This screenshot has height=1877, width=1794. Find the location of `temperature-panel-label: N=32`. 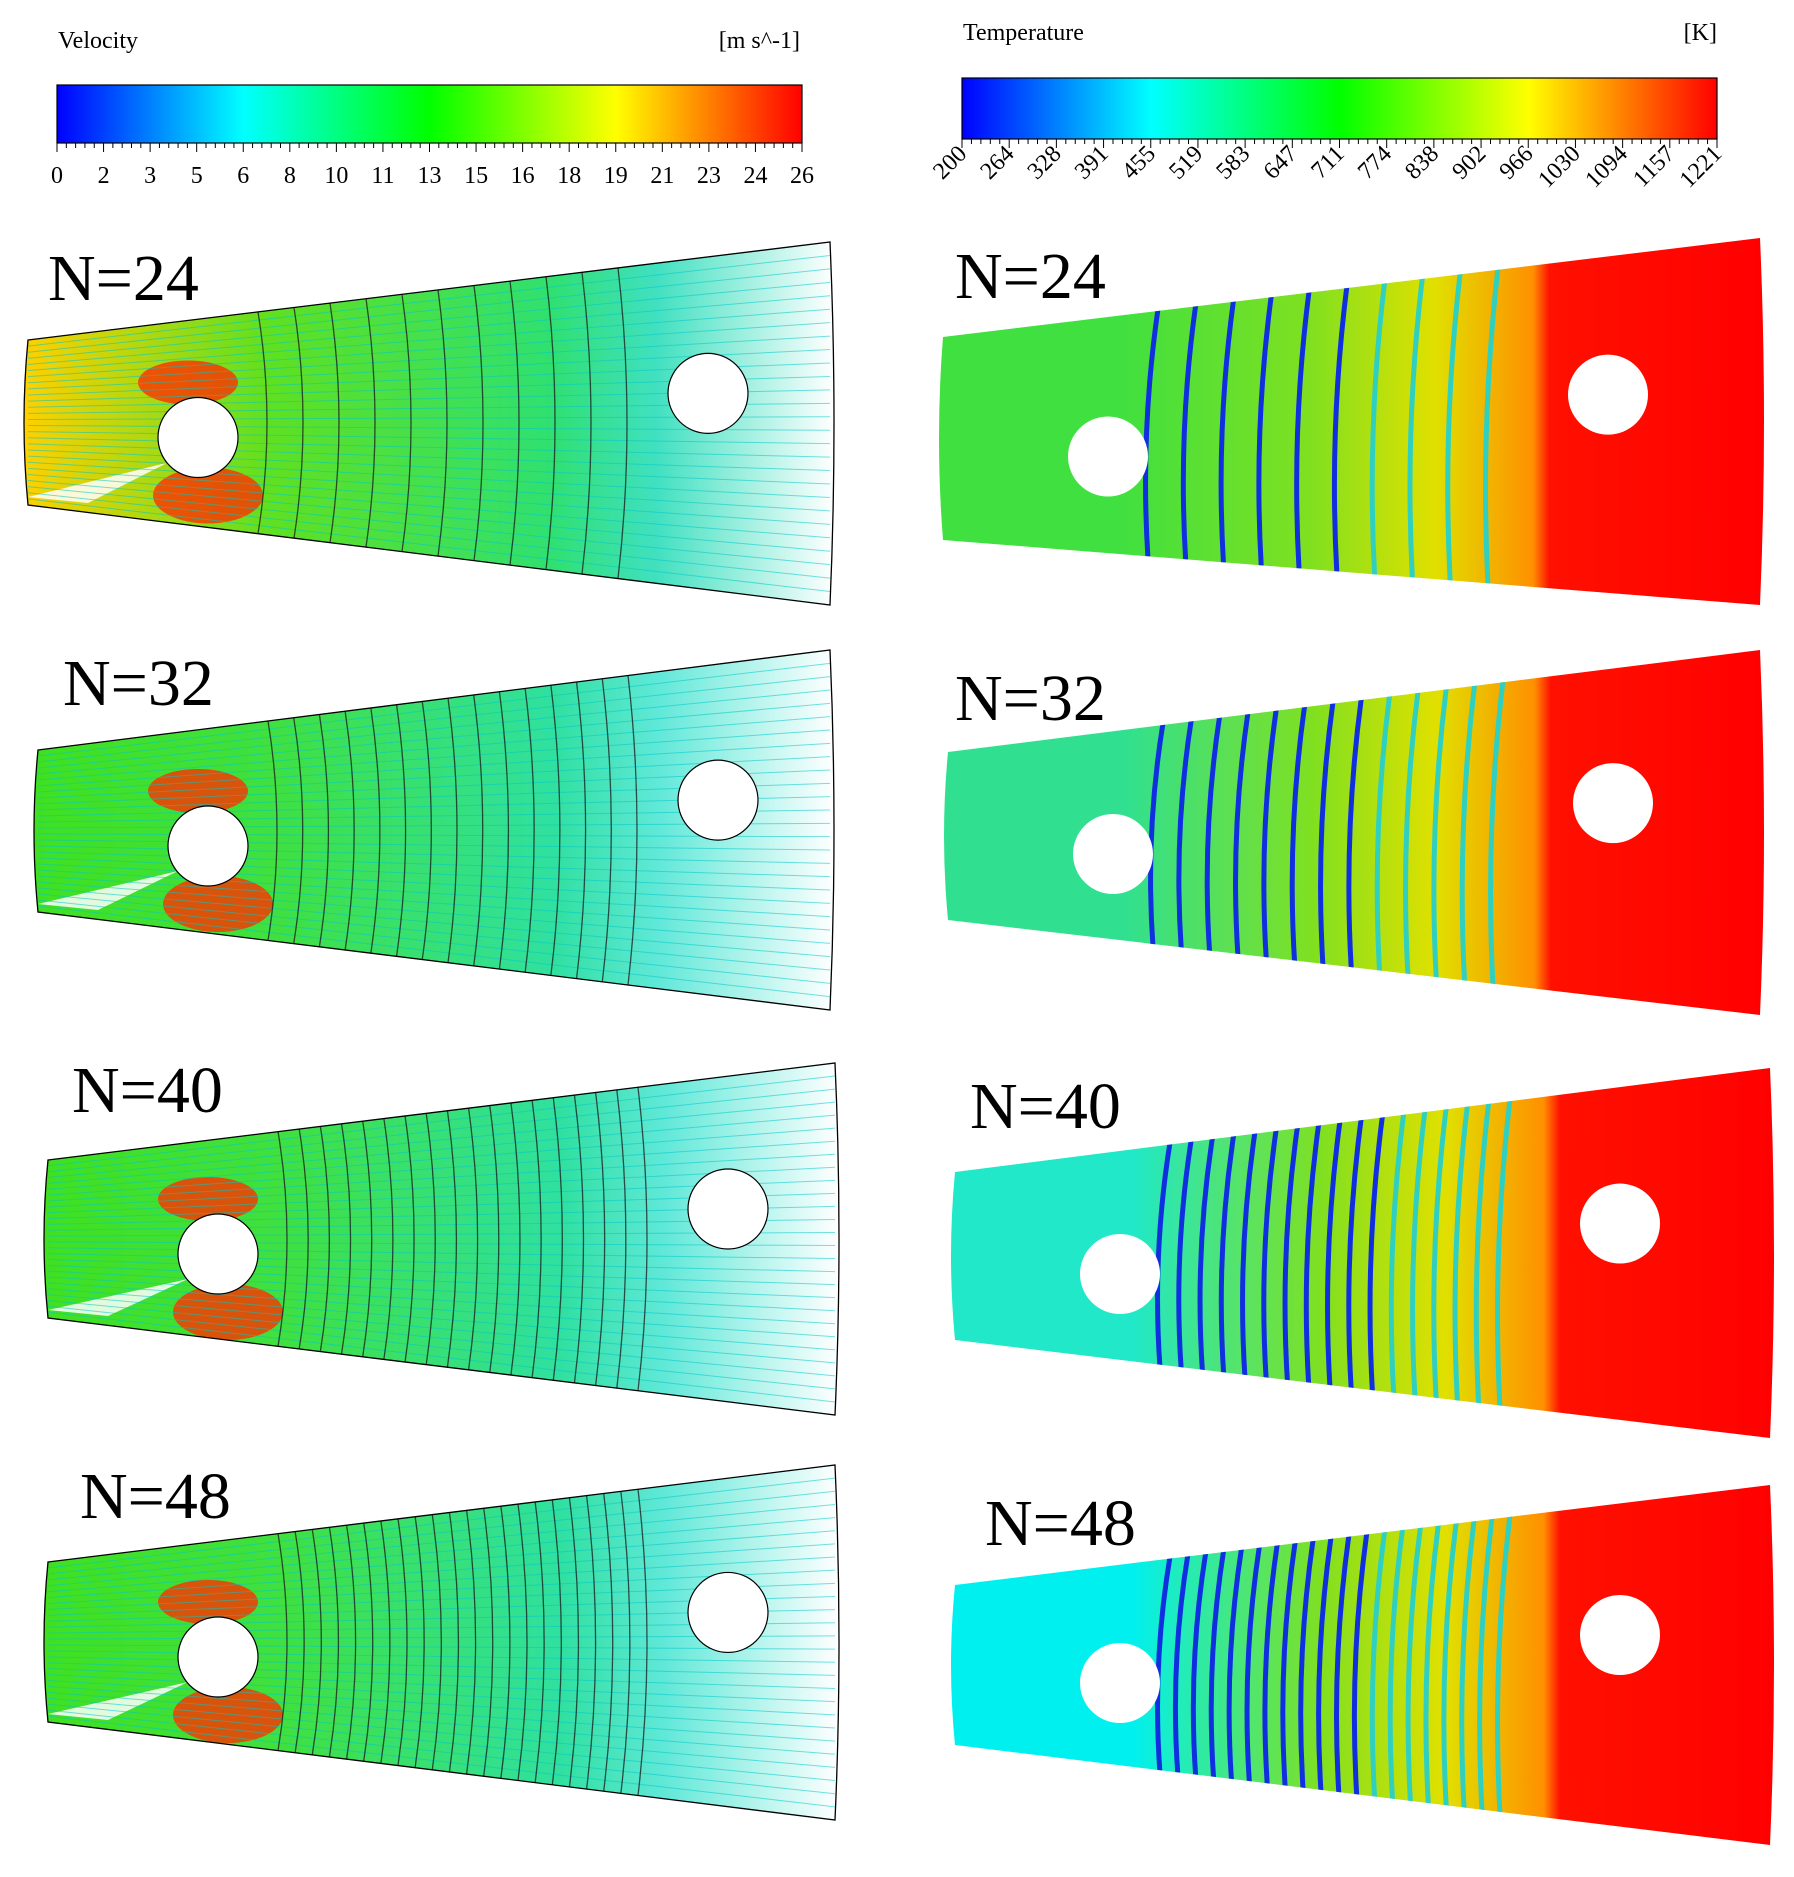

temperature-panel-label: N=32 is located at coordinates (1030, 698).